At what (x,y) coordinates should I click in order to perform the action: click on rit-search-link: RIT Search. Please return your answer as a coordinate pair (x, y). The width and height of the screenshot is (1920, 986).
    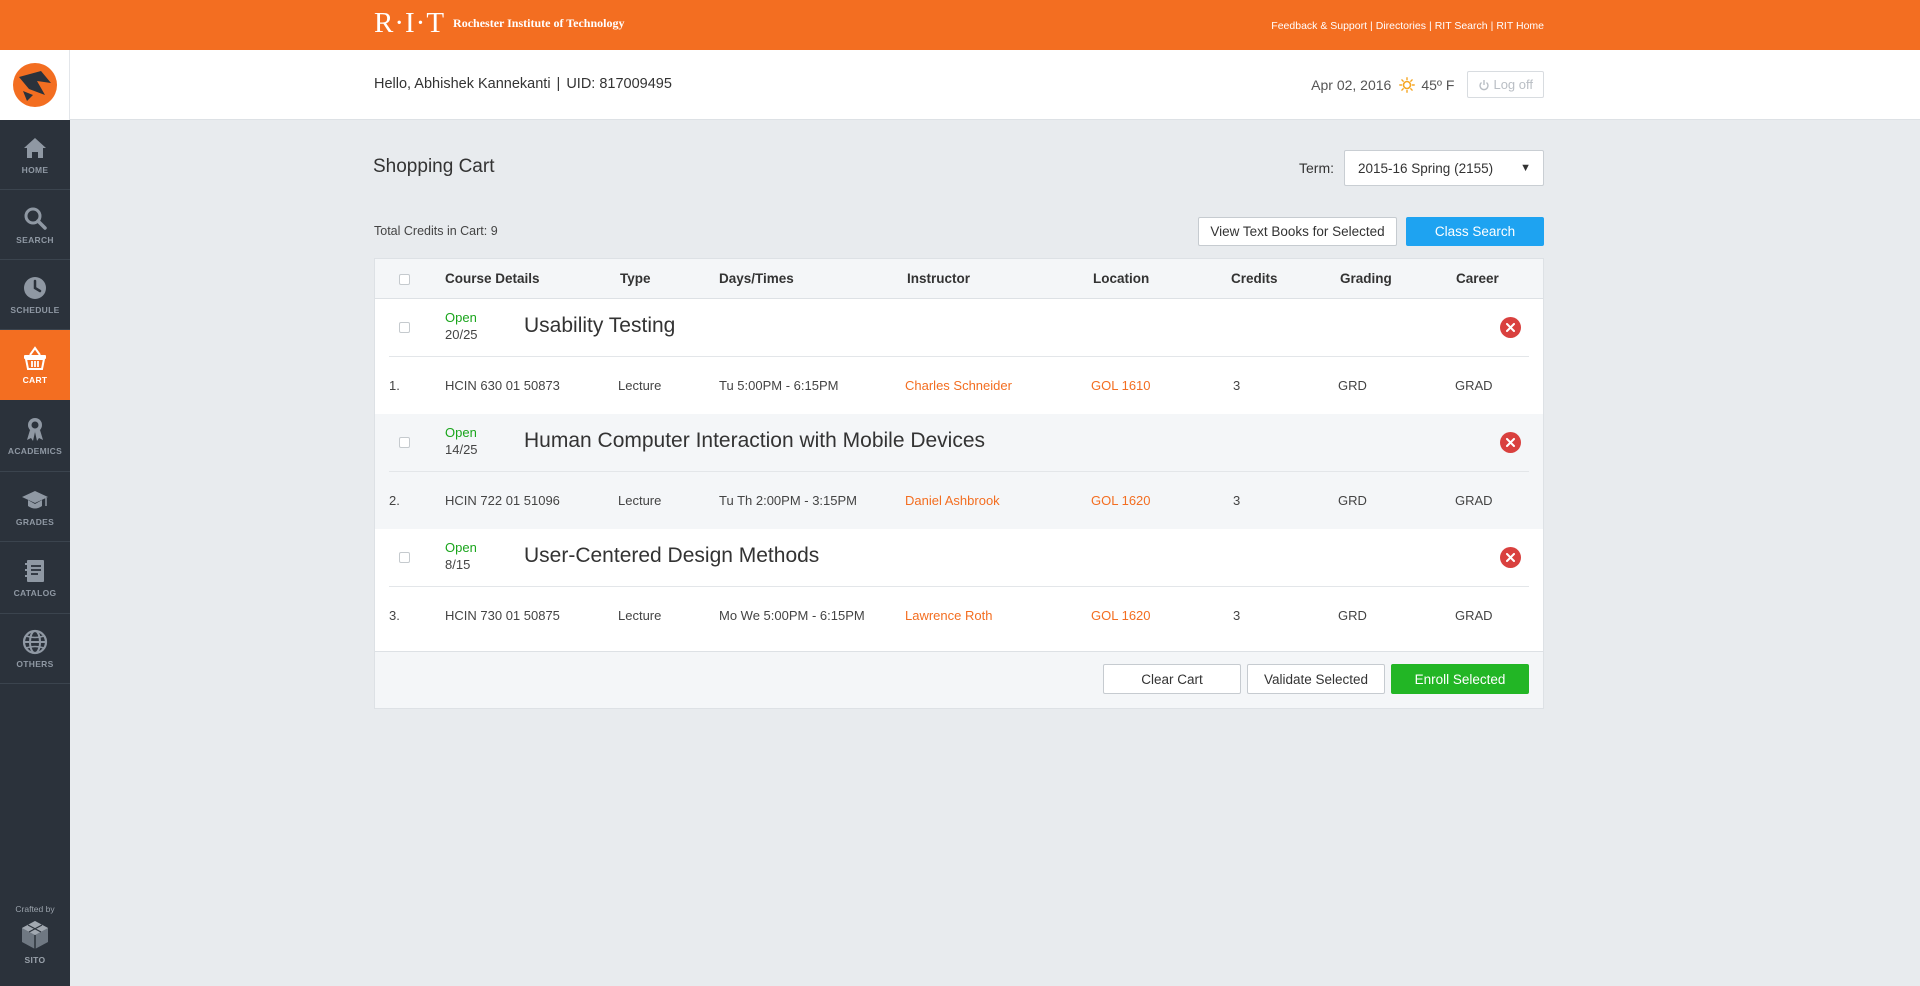
    Looking at the image, I should click on (1461, 26).